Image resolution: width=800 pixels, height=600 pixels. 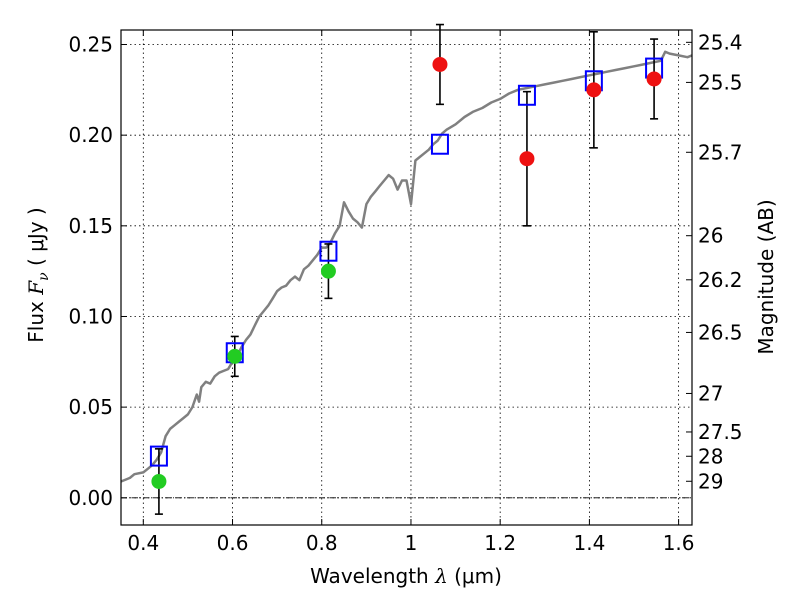 What do you see at coordinates (441, 576) in the screenshot?
I see `x-axis-title-symbol: λ` at bounding box center [441, 576].